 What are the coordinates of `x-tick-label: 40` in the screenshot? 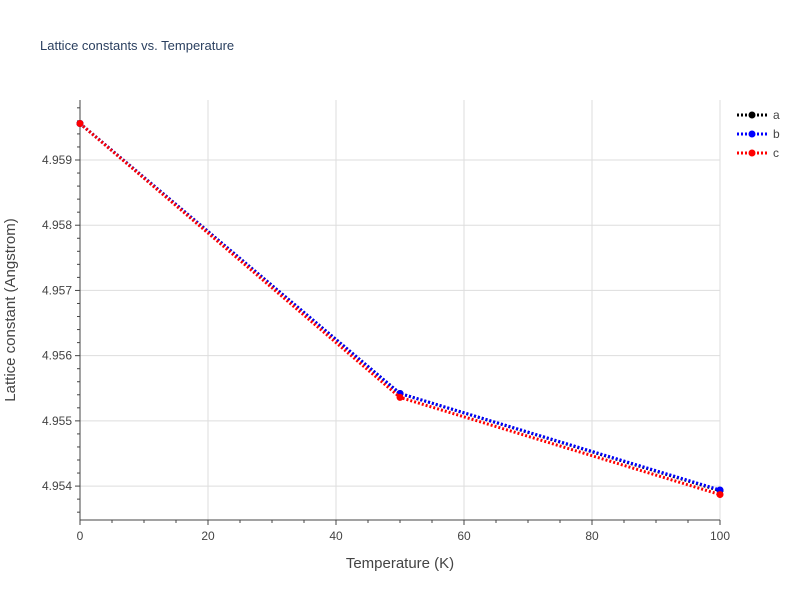 It's located at (336, 536).